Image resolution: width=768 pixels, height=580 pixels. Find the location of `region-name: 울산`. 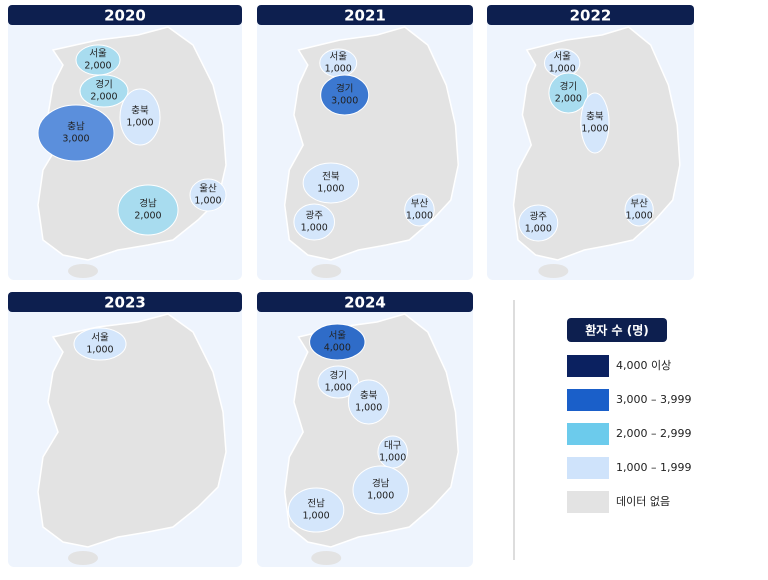

region-name: 울산 is located at coordinates (208, 189).